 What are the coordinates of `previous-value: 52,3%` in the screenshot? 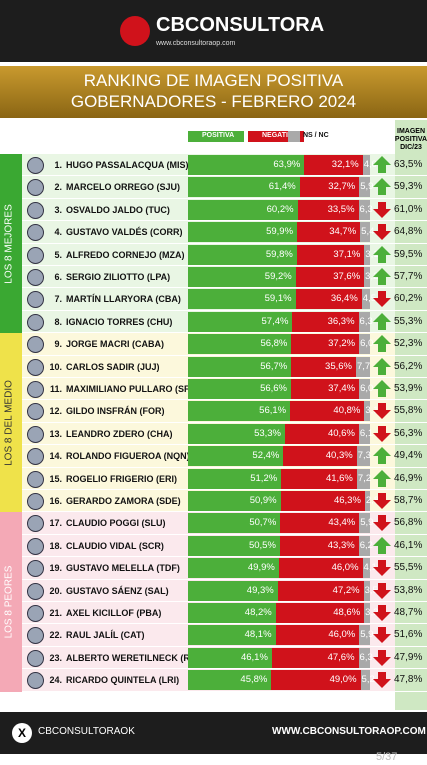 It's located at (408, 344).